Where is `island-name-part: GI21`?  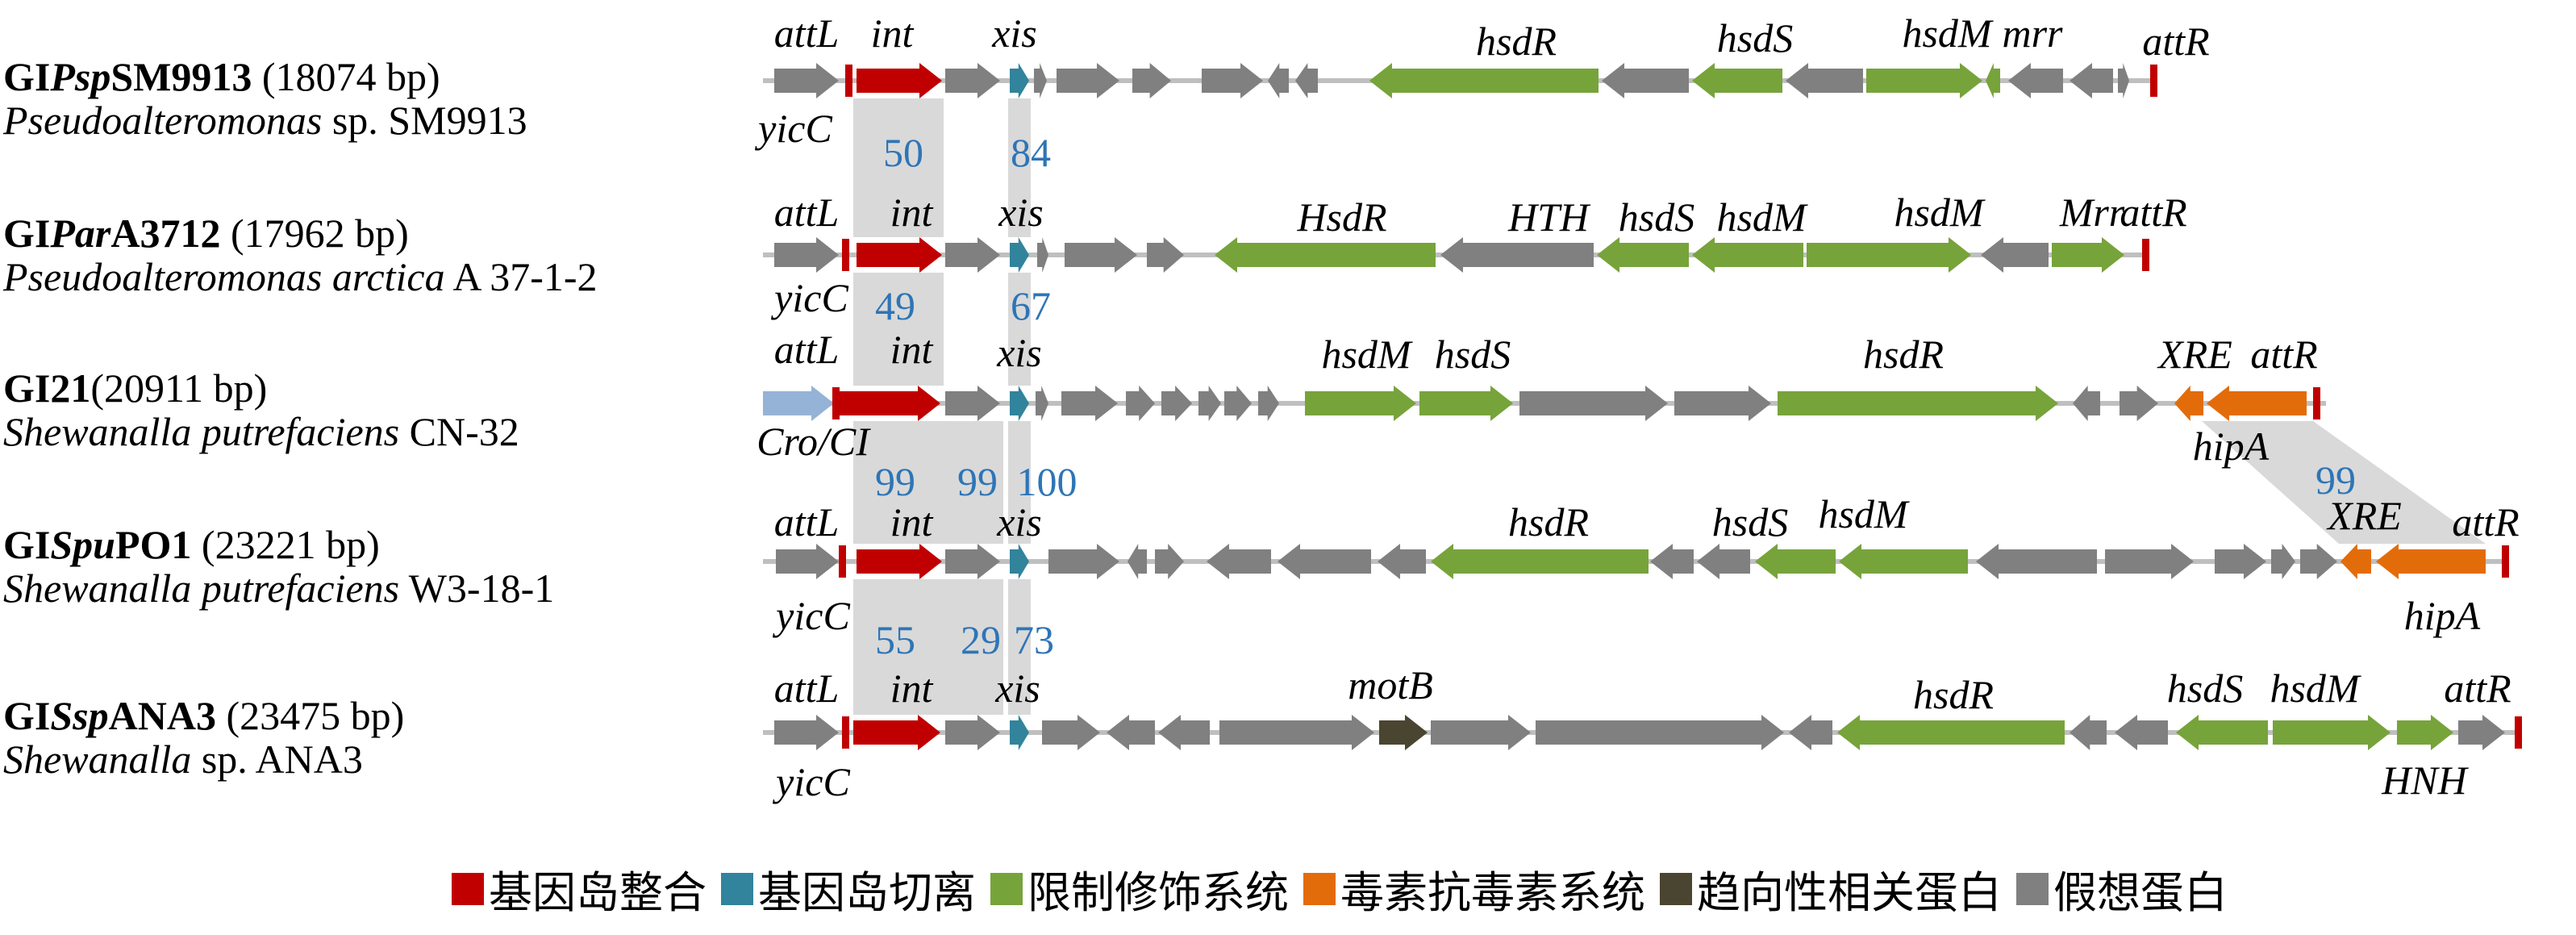
island-name-part: GI21 is located at coordinates (47, 388).